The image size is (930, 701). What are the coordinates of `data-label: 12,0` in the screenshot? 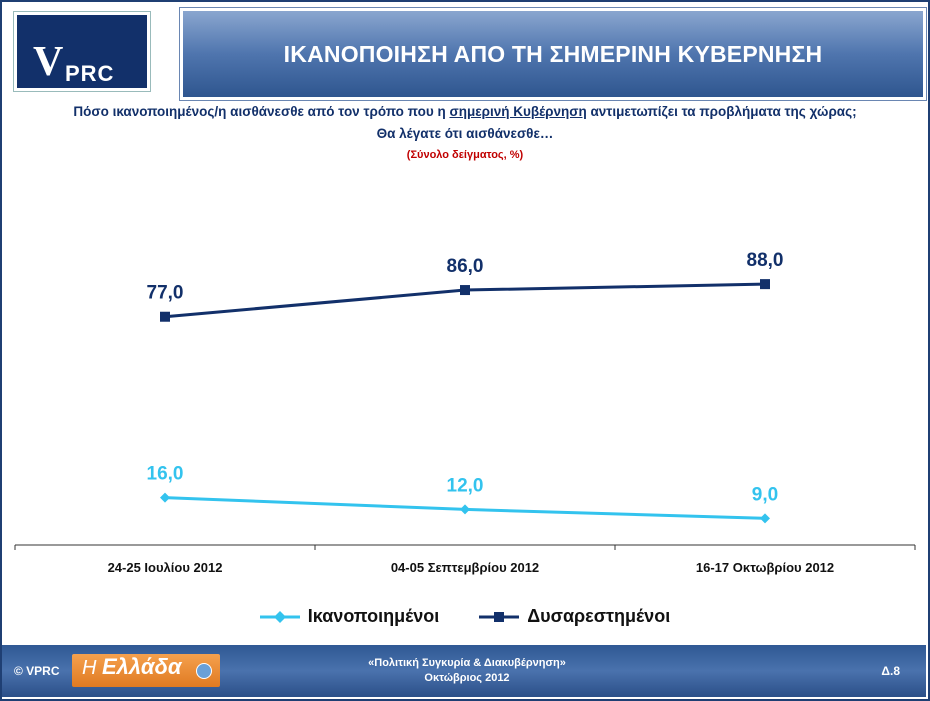 It's located at (465, 485).